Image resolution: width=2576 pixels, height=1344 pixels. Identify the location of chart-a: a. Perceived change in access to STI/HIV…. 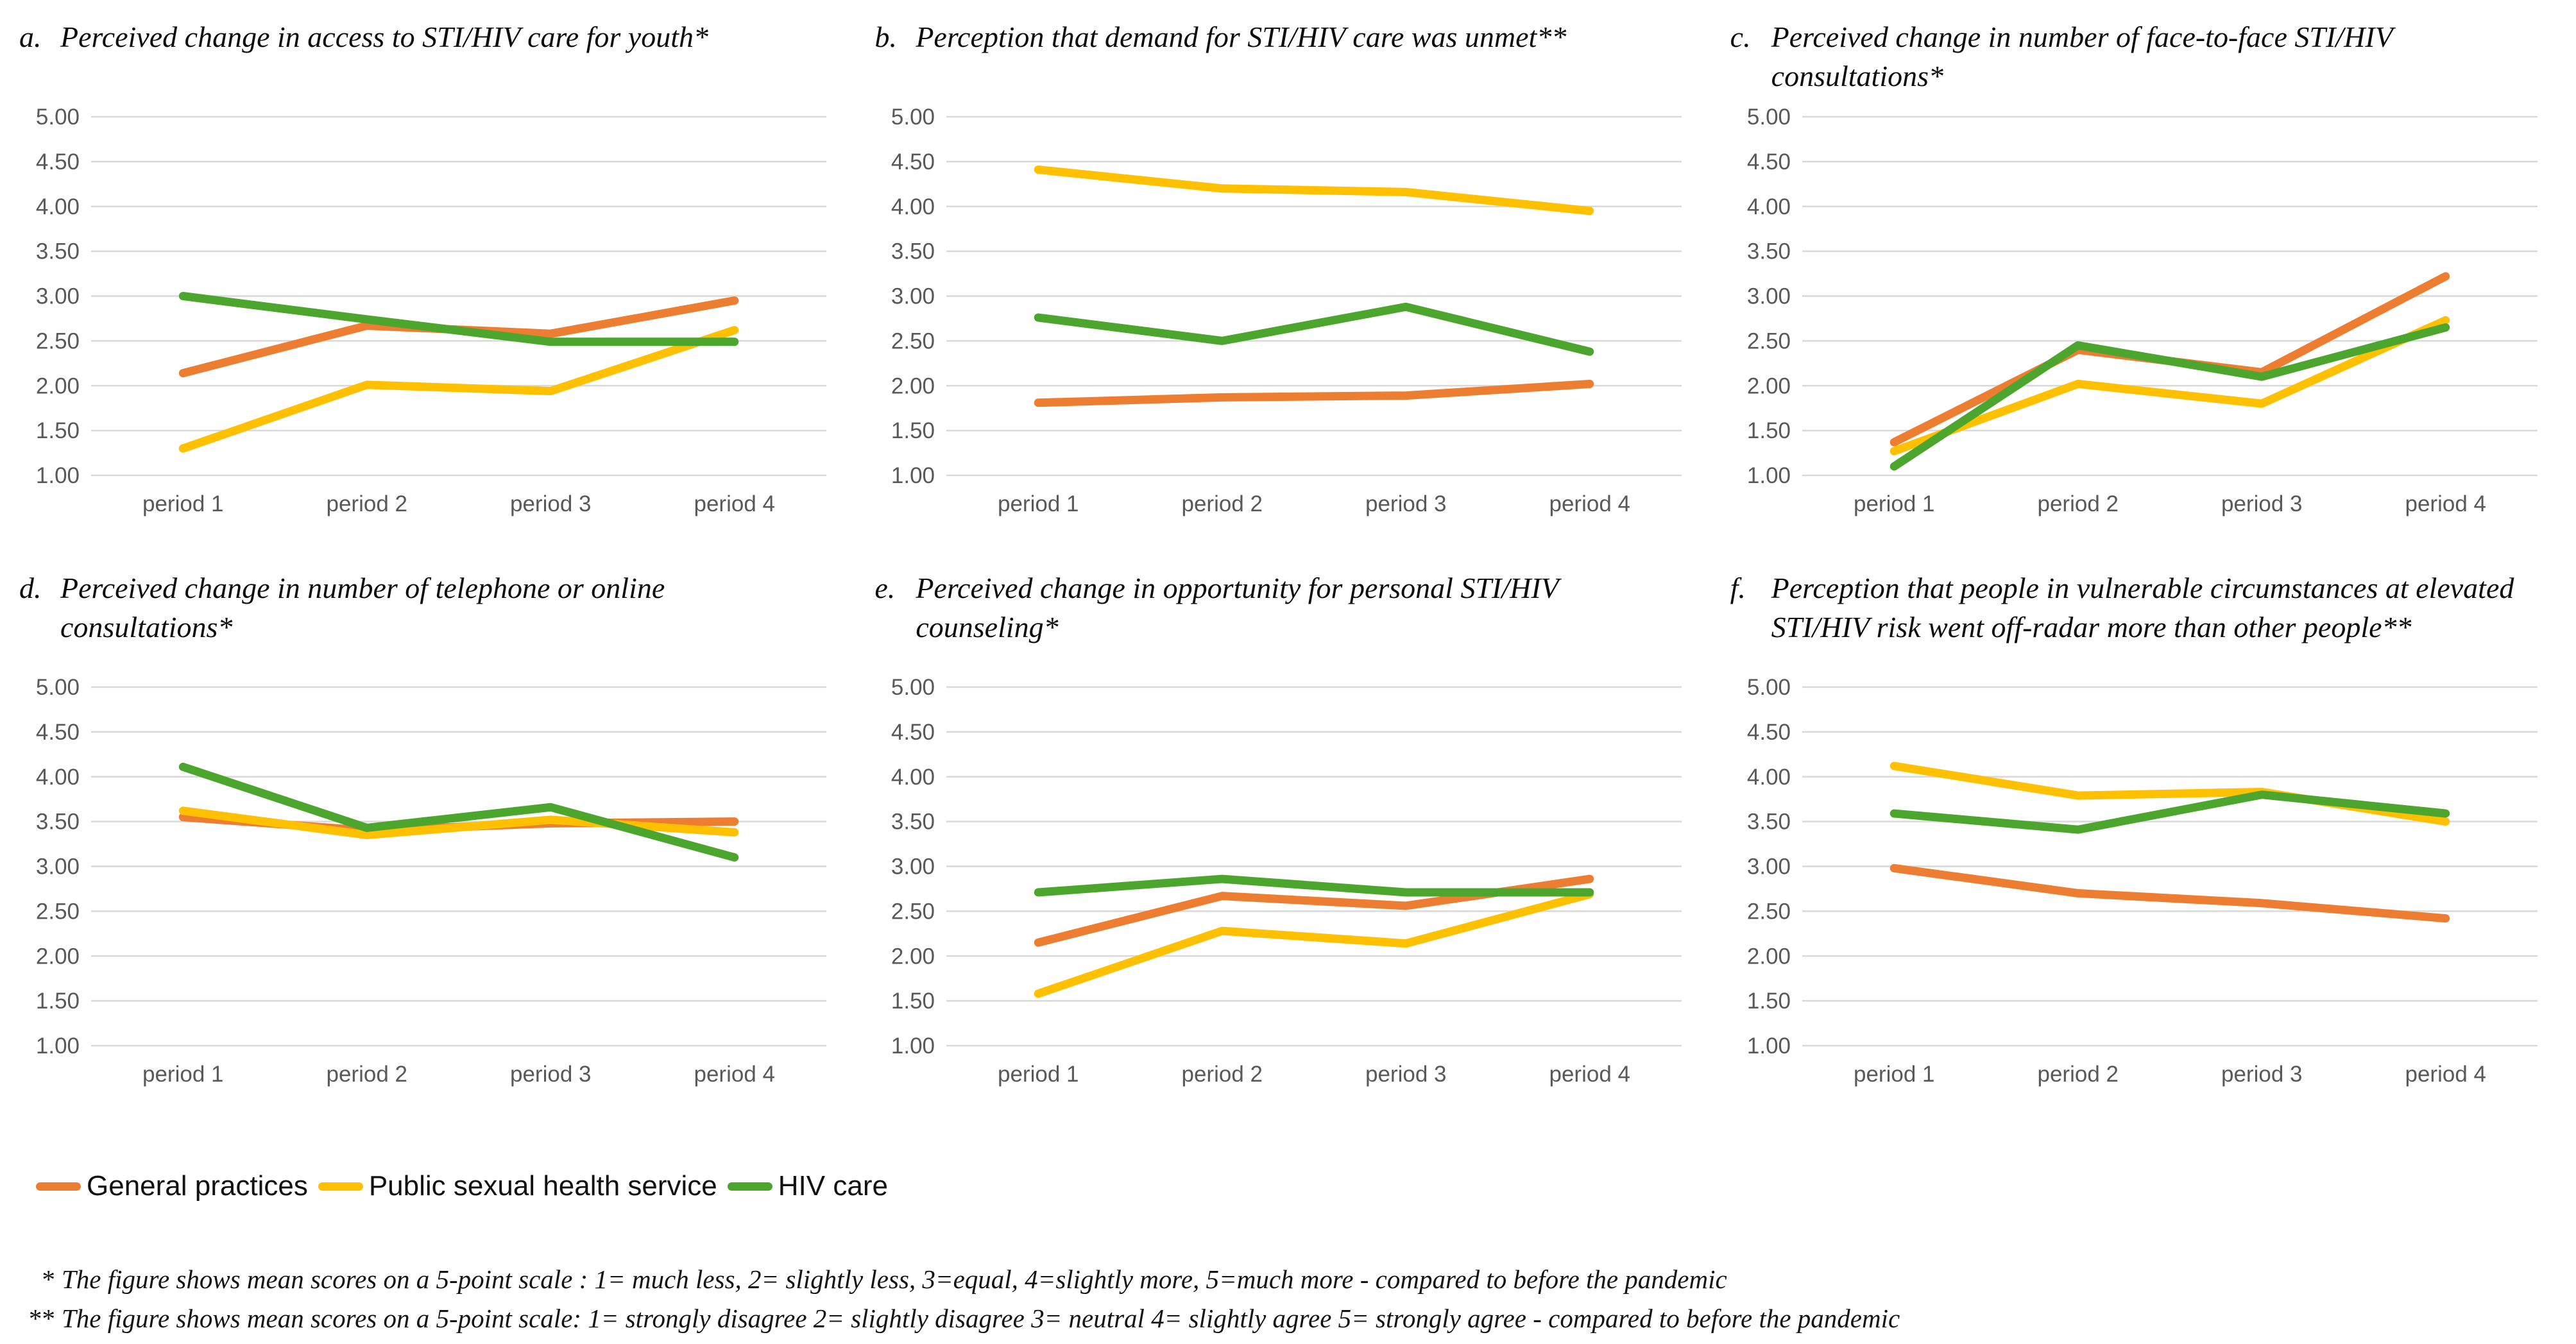
(429, 269).